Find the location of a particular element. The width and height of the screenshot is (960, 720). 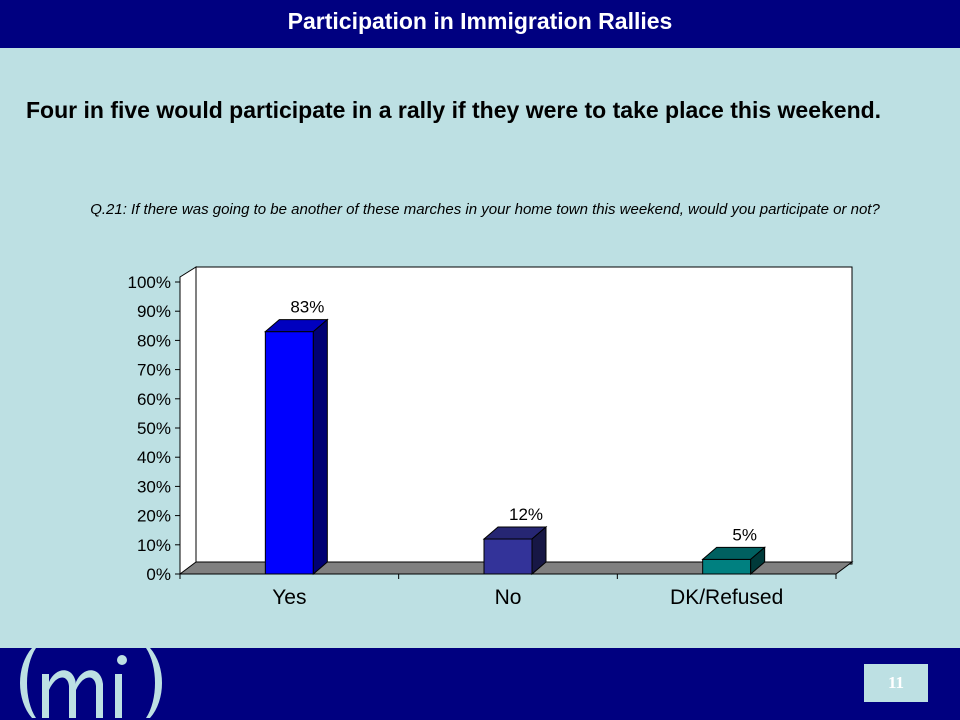

title-bar: Participation in Immigration Rallies is located at coordinates (480, 24).